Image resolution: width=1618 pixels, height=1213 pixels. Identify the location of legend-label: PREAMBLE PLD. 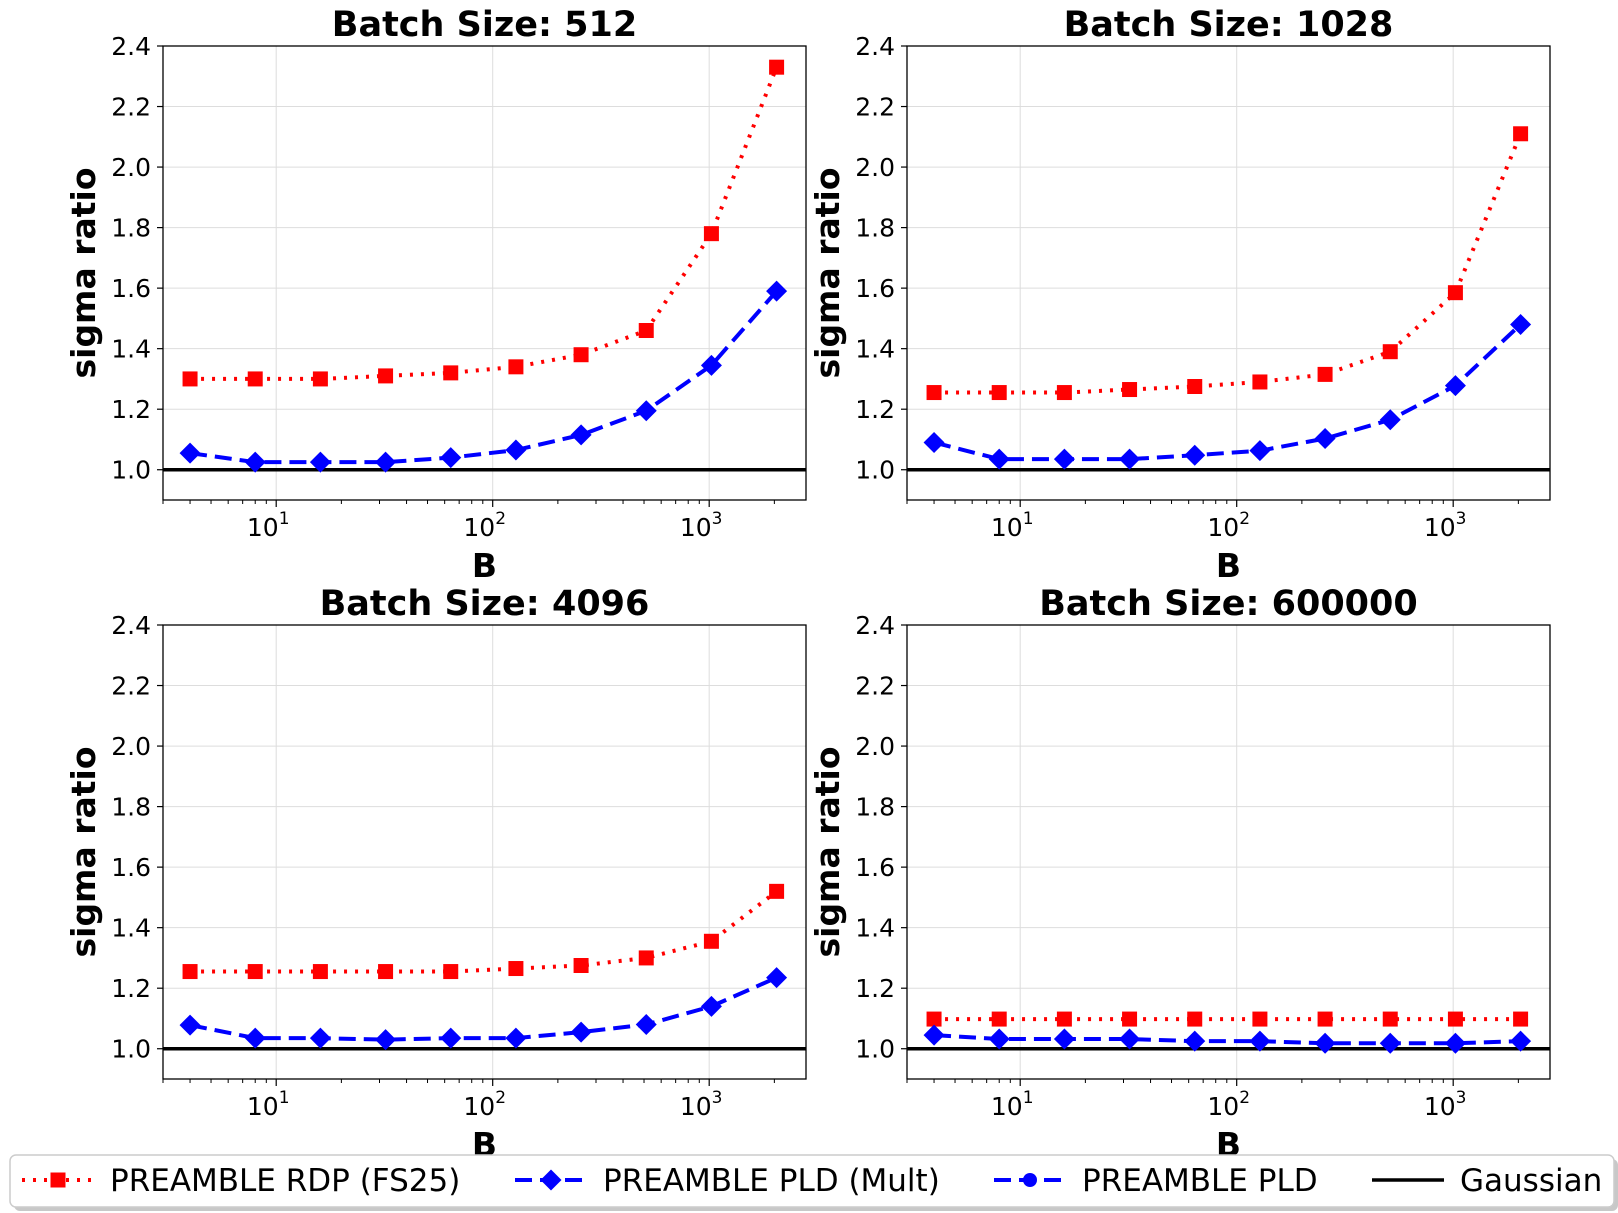
(1200, 1181).